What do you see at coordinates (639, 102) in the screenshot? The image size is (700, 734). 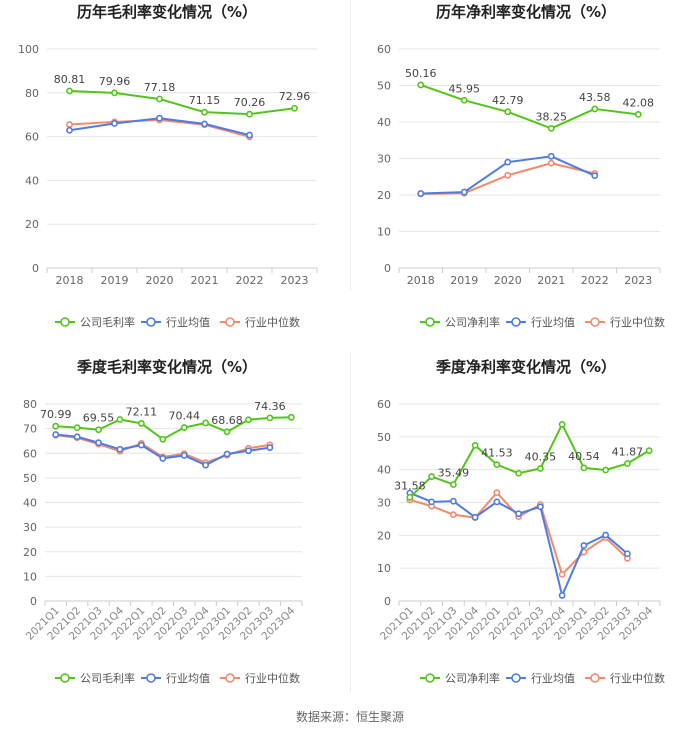 I see `data-label: 42.08` at bounding box center [639, 102].